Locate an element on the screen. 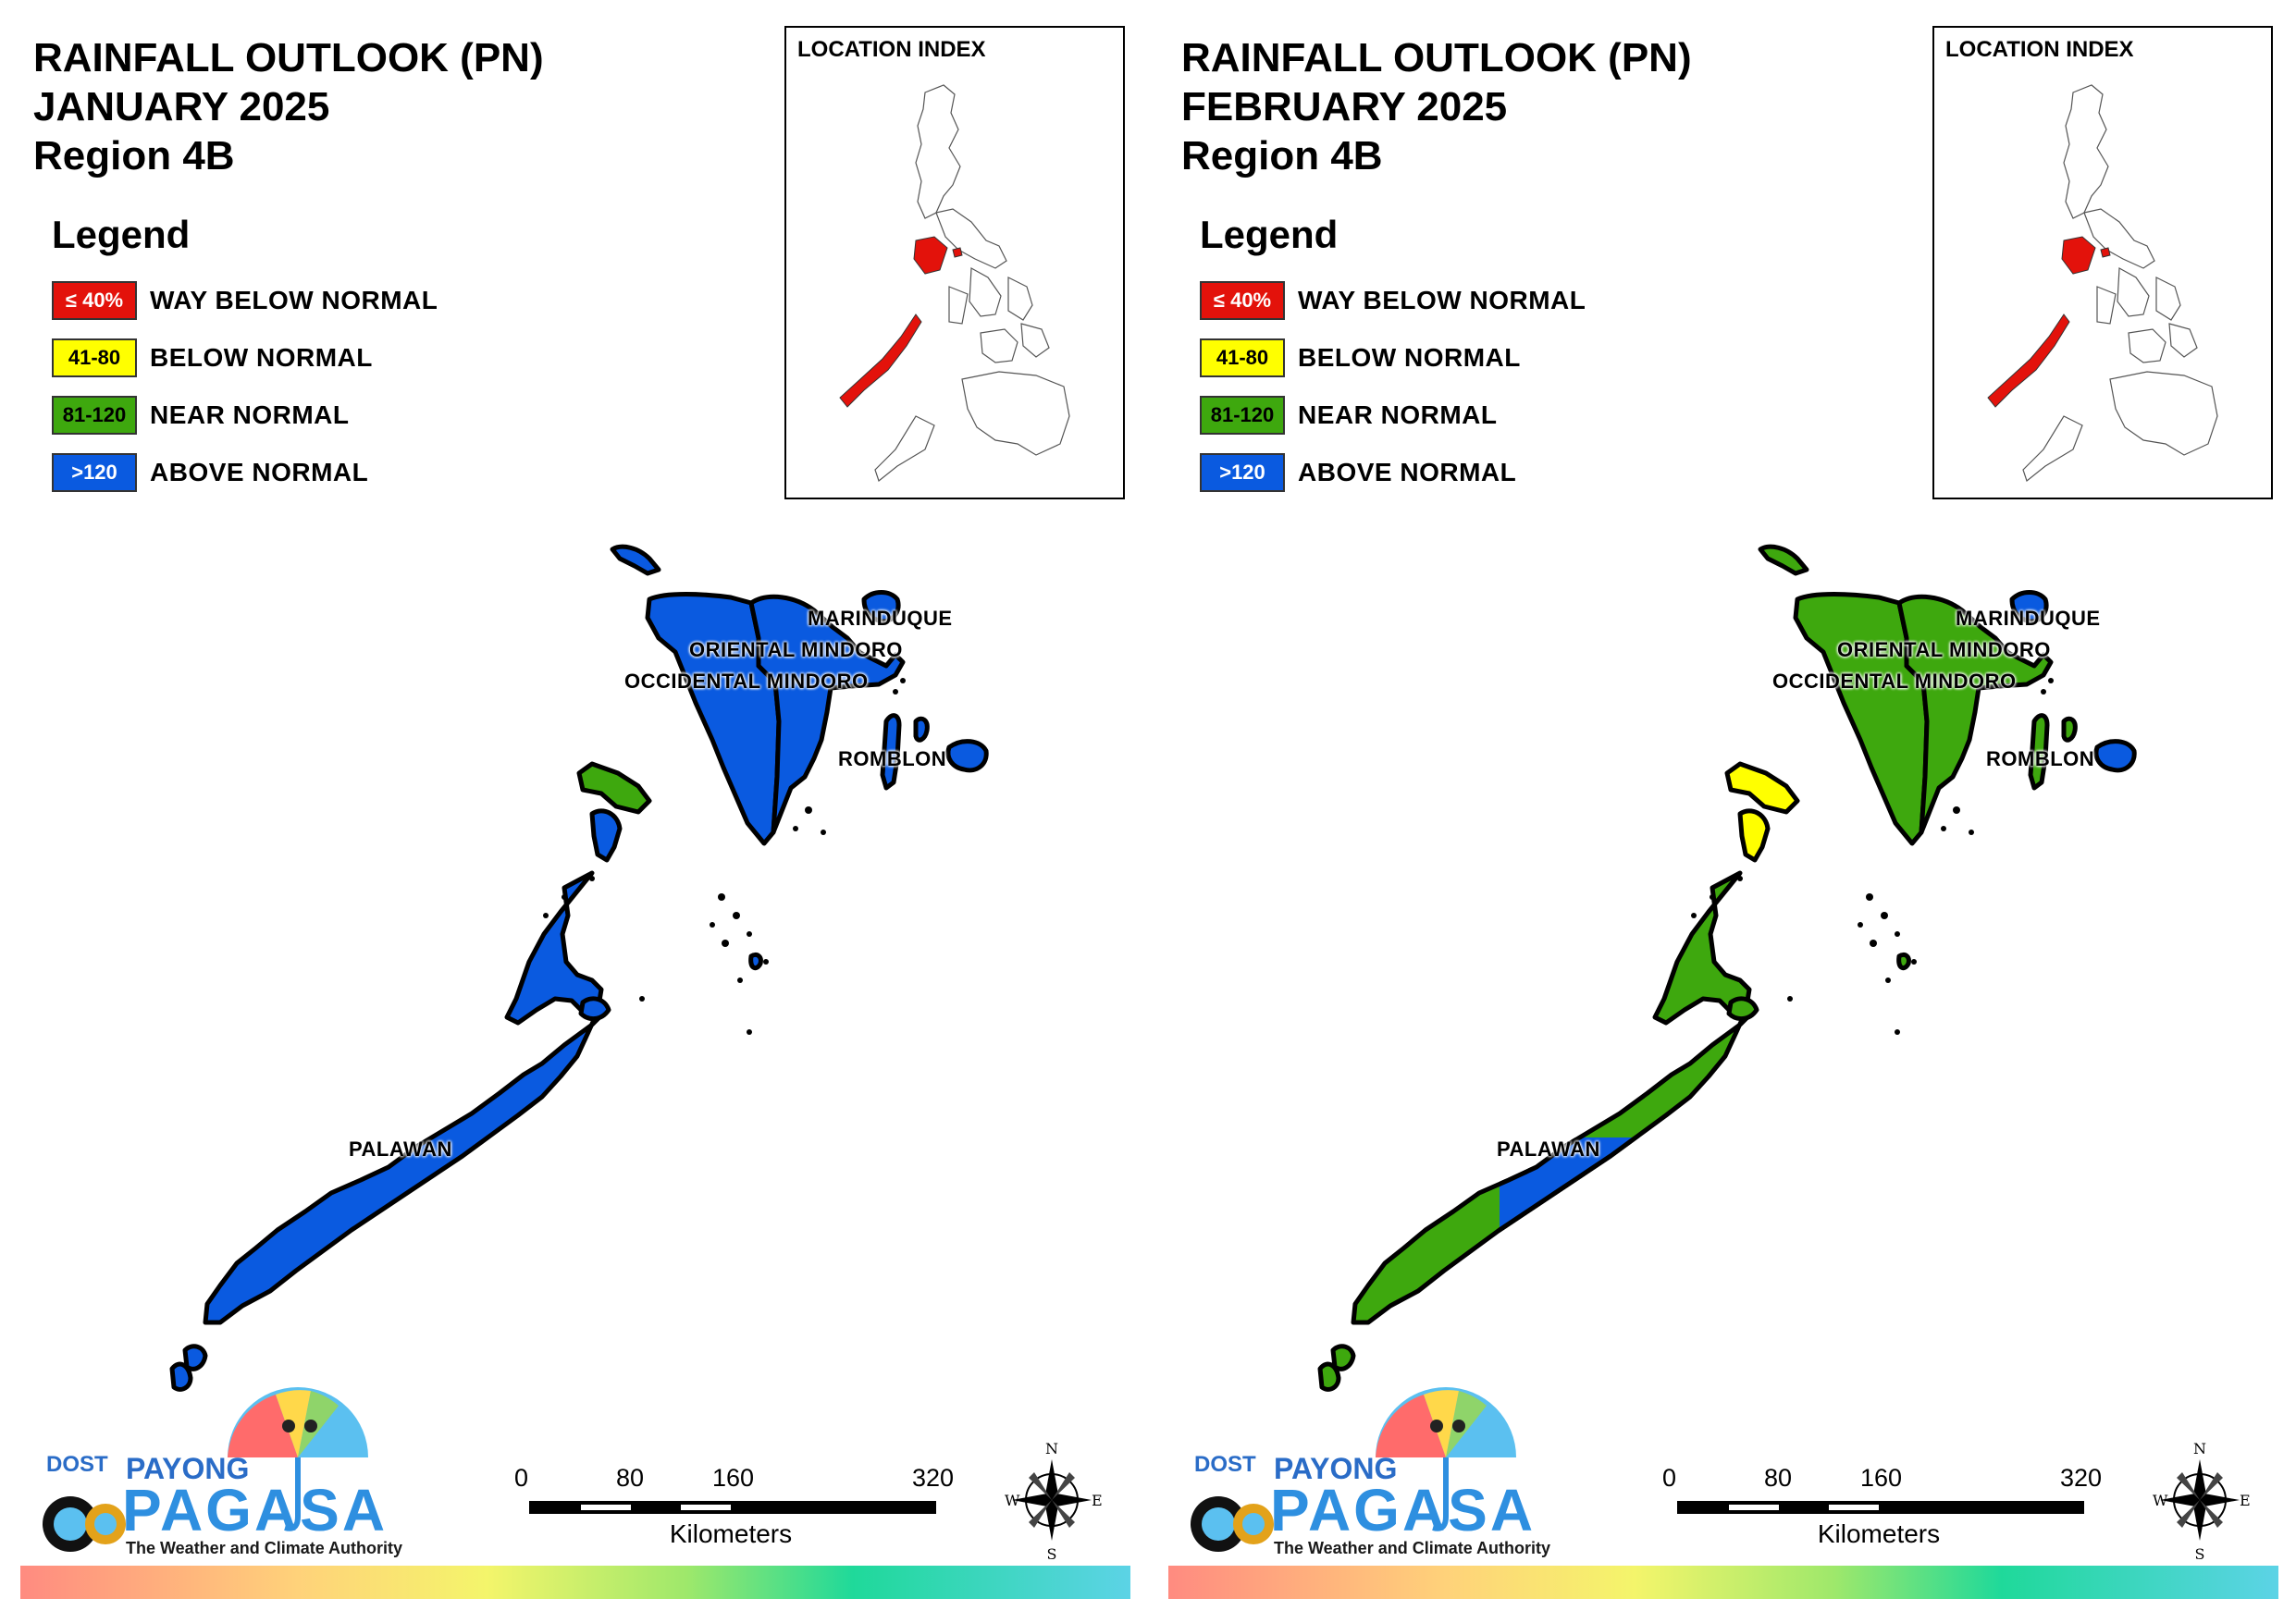 The image size is (2296, 1623). dost-text: DOST is located at coordinates (77, 1464).